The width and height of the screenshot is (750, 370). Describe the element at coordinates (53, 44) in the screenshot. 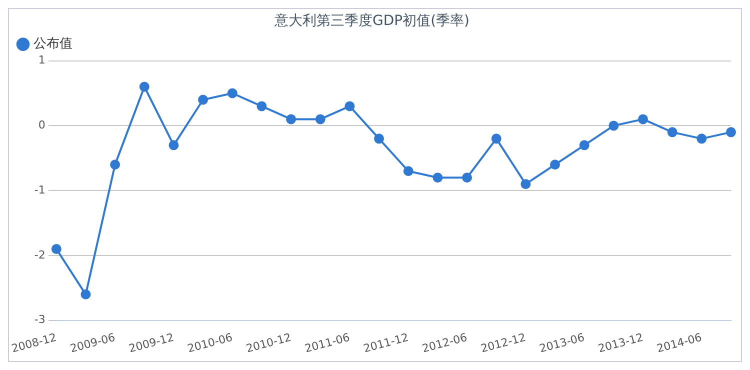

I see `legend-label: 公布值` at that location.